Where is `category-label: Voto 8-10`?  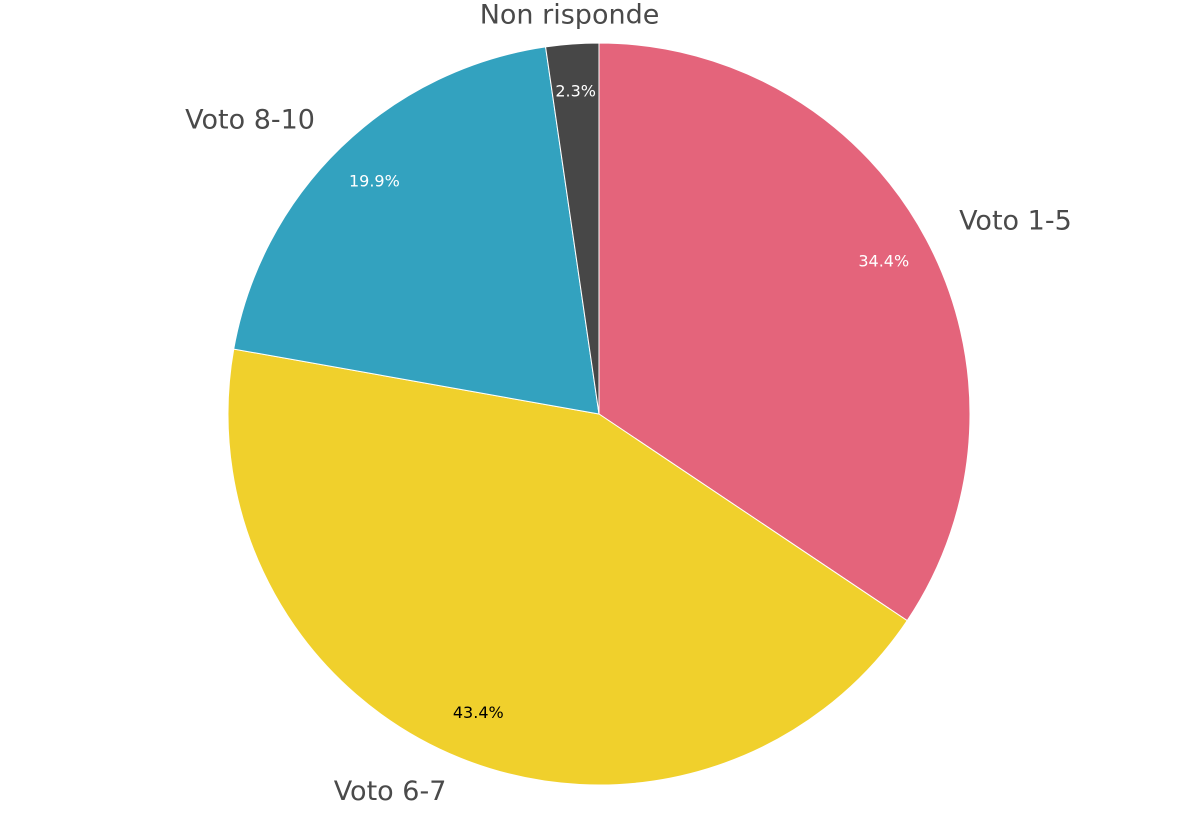
category-label: Voto 8-10 is located at coordinates (250, 119).